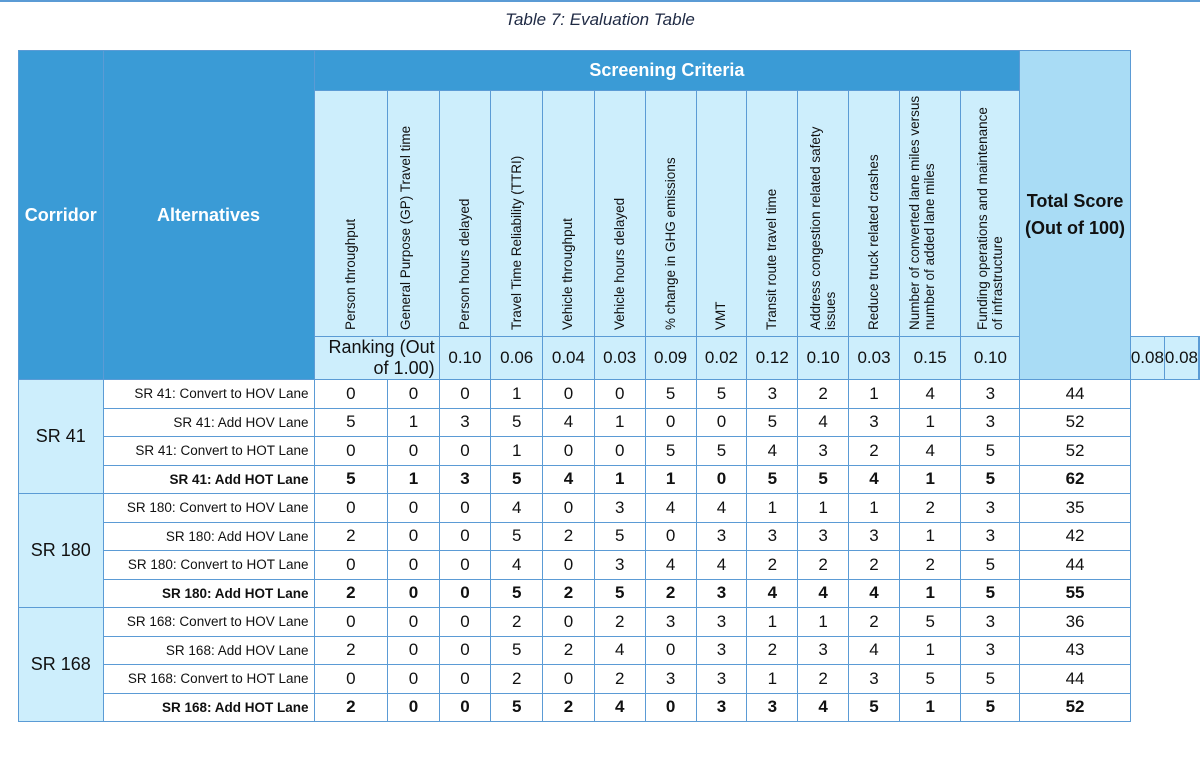 This screenshot has width=1200, height=757. I want to click on corridor-name: SR 41, so click(61, 436).